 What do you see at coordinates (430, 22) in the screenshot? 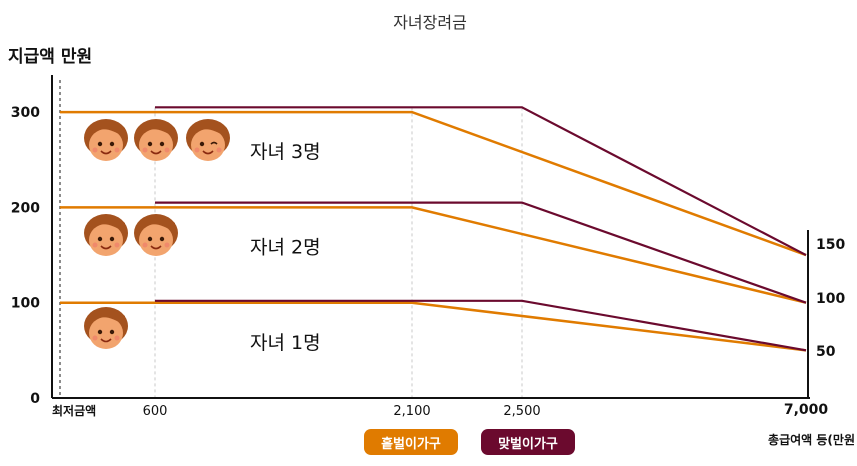
I see `chart-title: 자녀장려금` at bounding box center [430, 22].